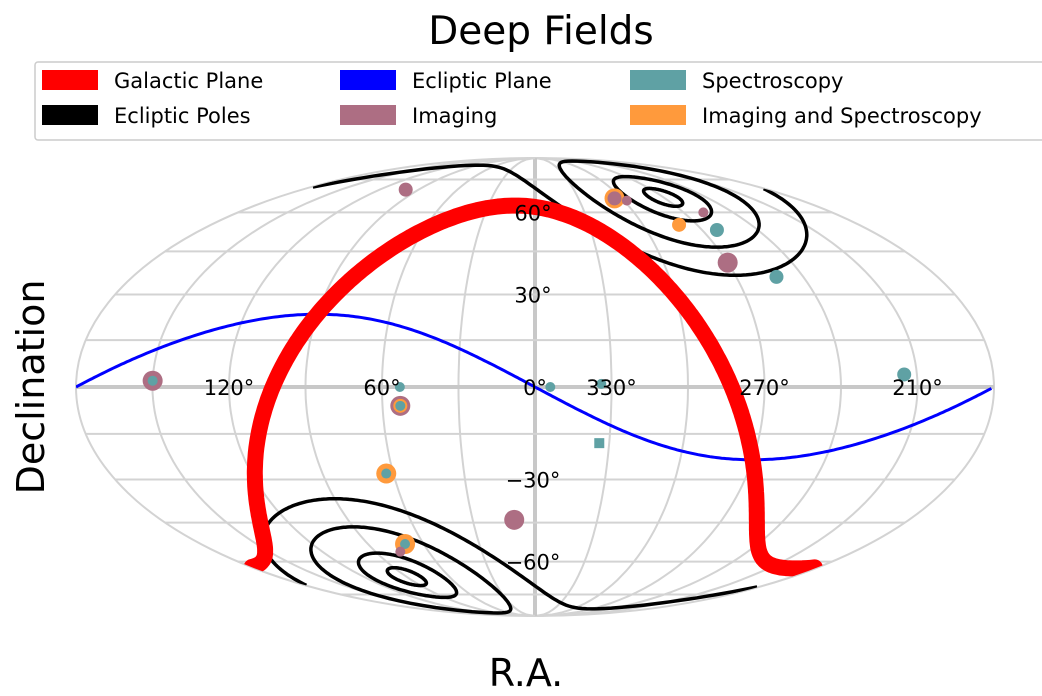  Describe the element at coordinates (917, 388) in the screenshot. I see `x-tick-label: 210°` at that location.